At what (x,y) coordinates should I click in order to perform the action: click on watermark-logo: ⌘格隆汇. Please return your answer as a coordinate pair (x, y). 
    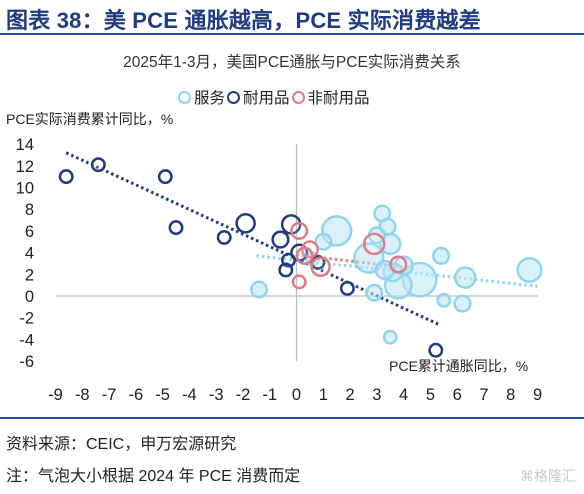
    Looking at the image, I should click on (548, 476).